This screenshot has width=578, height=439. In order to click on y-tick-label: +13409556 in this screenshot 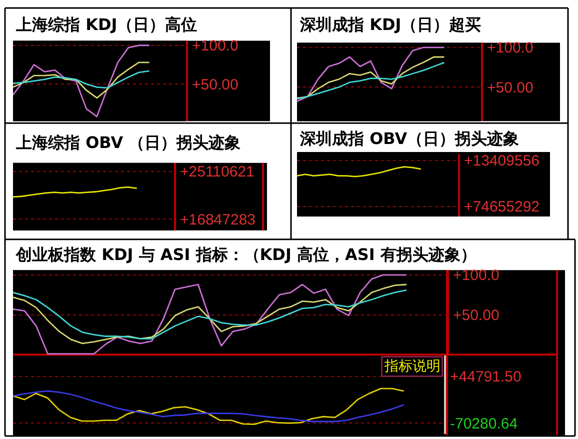, I will do `click(502, 161)`.